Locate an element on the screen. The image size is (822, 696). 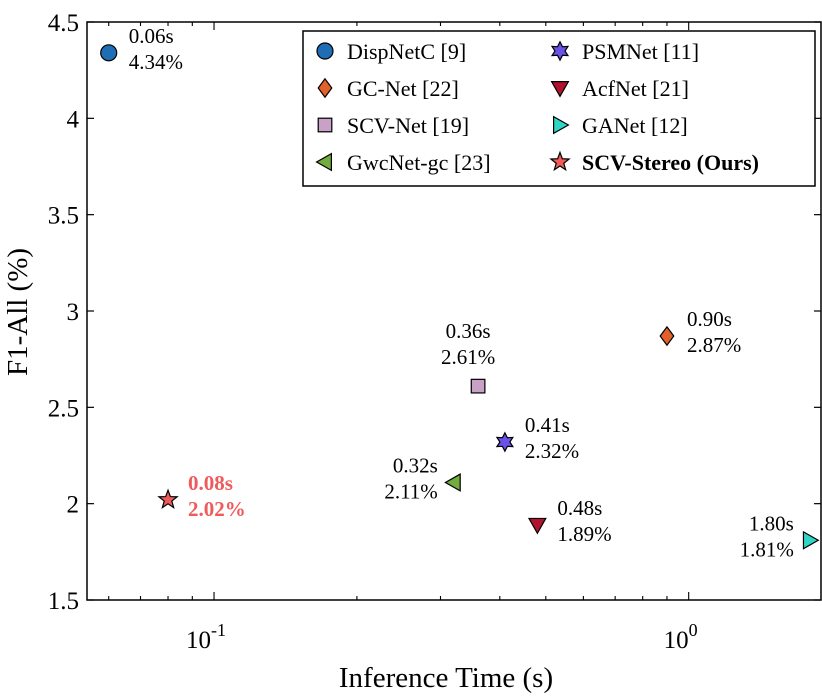
point-time-label: 1.80s is located at coordinates (771, 523).